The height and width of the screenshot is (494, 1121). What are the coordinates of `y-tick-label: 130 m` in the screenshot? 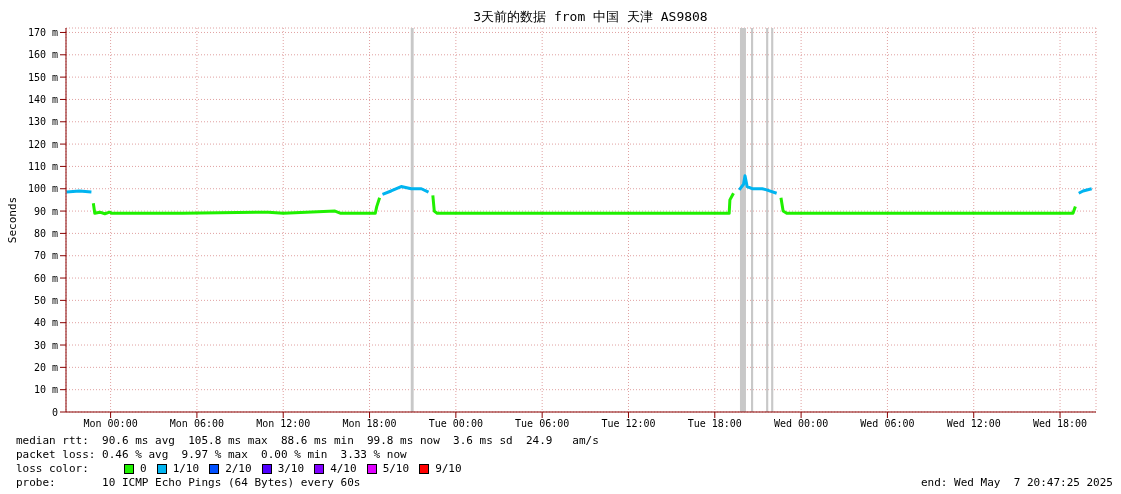 It's located at (42, 122).